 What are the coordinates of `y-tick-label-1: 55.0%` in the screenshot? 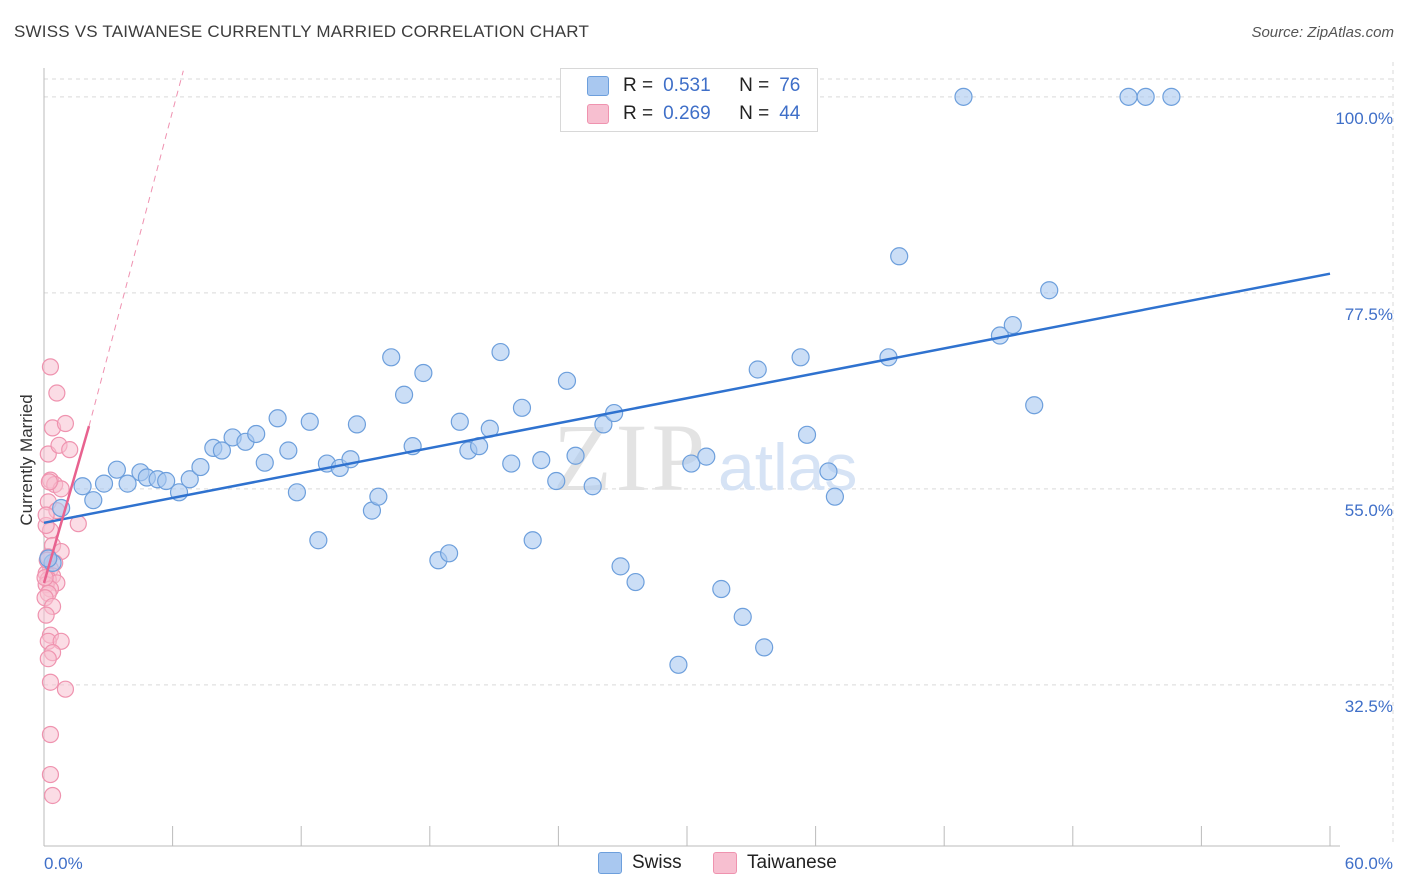 It's located at (1369, 510).